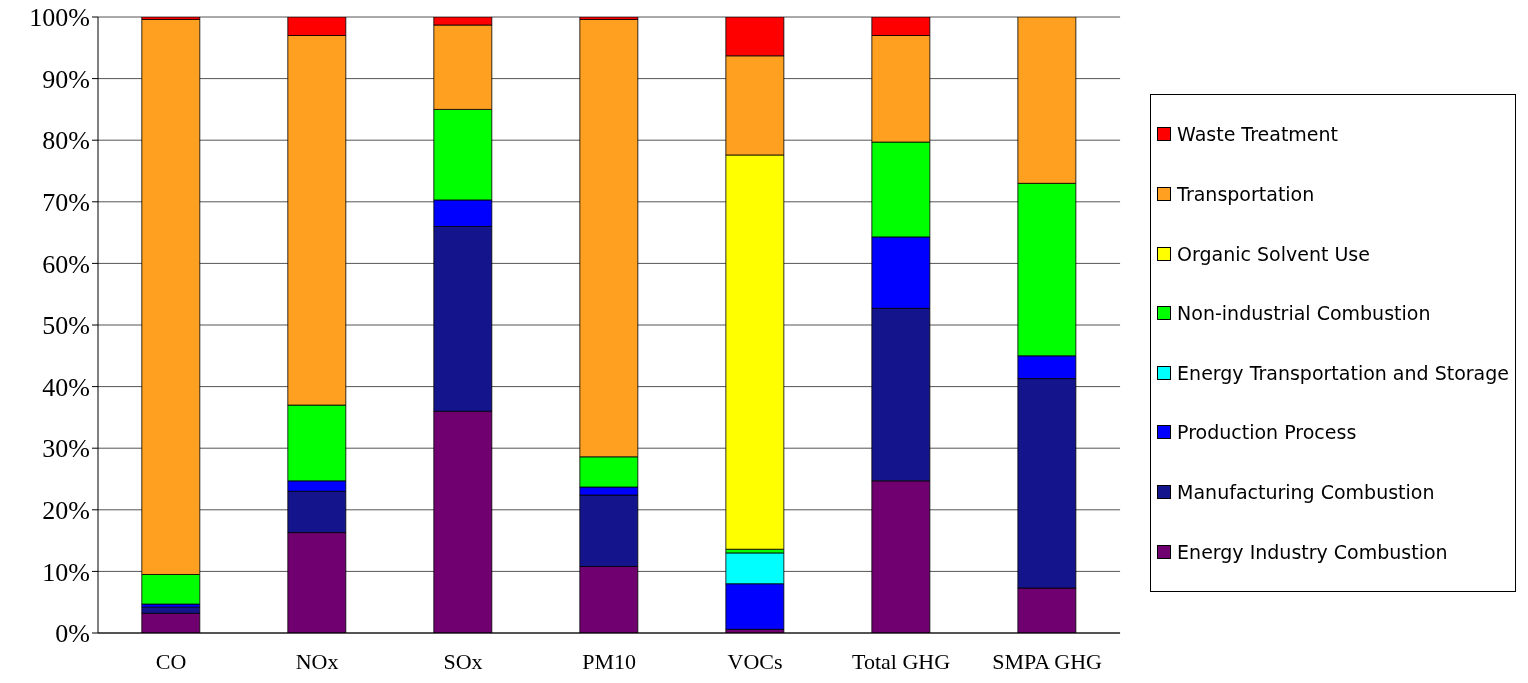 The image size is (1528, 683). What do you see at coordinates (66, 449) in the screenshot?
I see `y-tick-label: 30%` at bounding box center [66, 449].